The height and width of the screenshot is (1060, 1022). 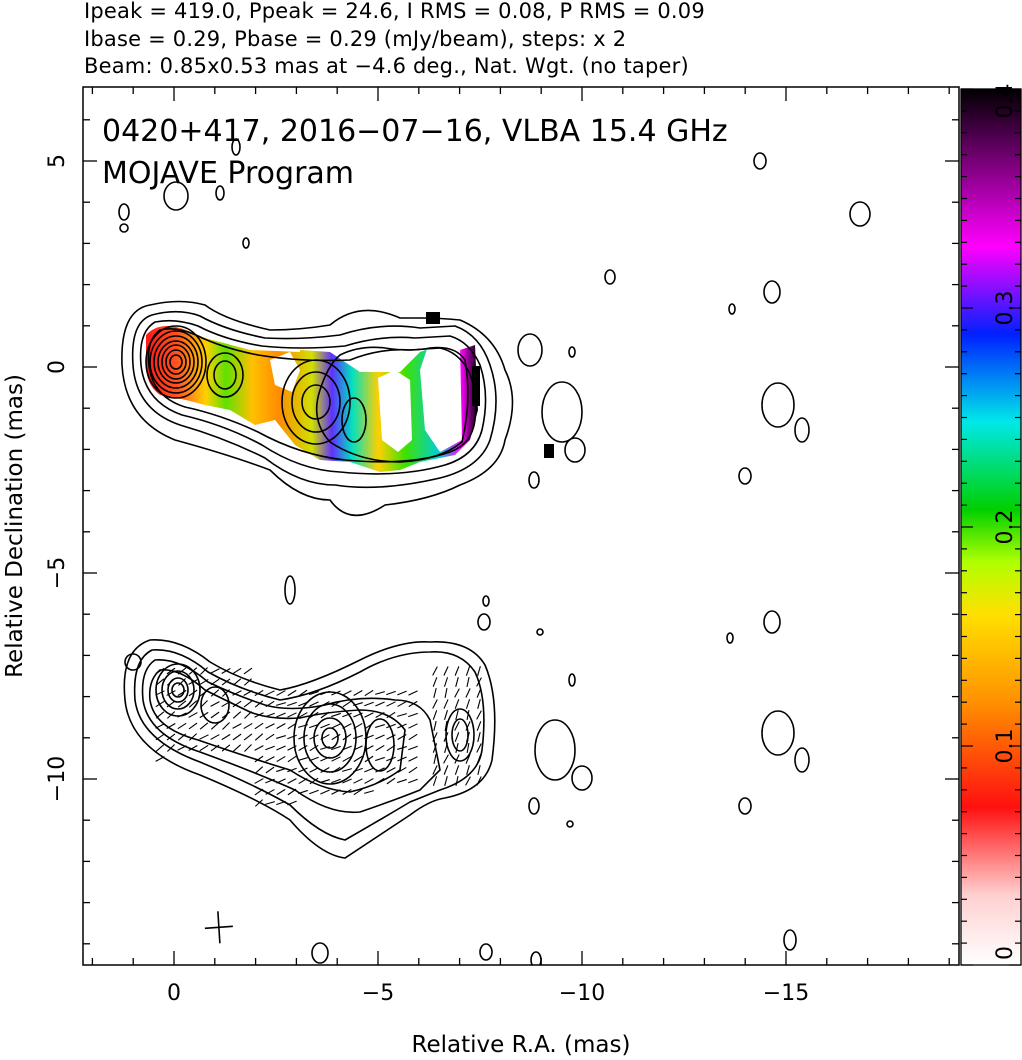 I want to click on y-axis-label: Relative Declination (mas), so click(x=15, y=526).